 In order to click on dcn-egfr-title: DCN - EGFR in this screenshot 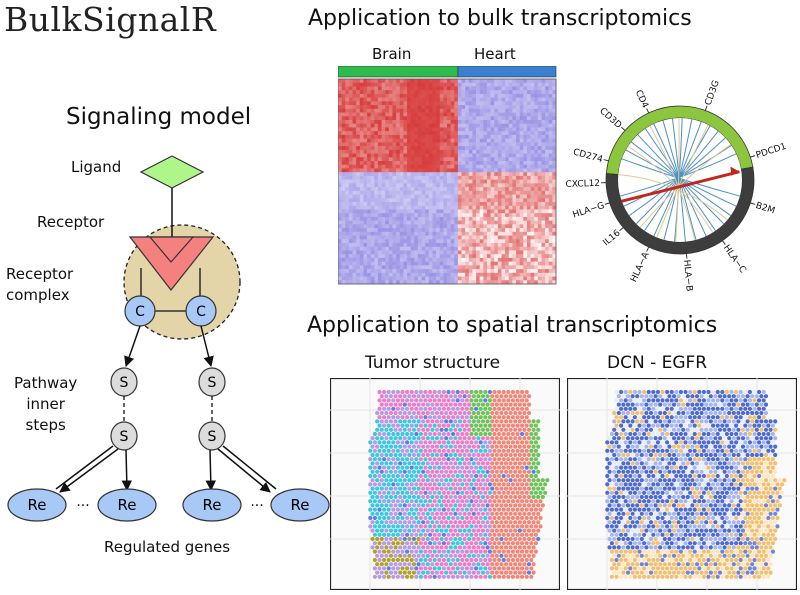, I will do `click(657, 363)`.